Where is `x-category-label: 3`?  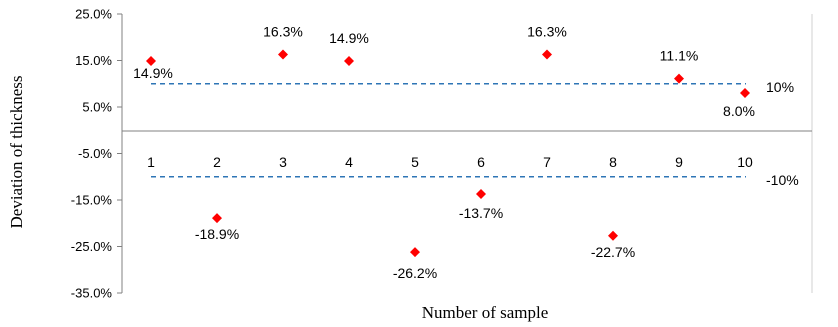 x-category-label: 3 is located at coordinates (283, 162).